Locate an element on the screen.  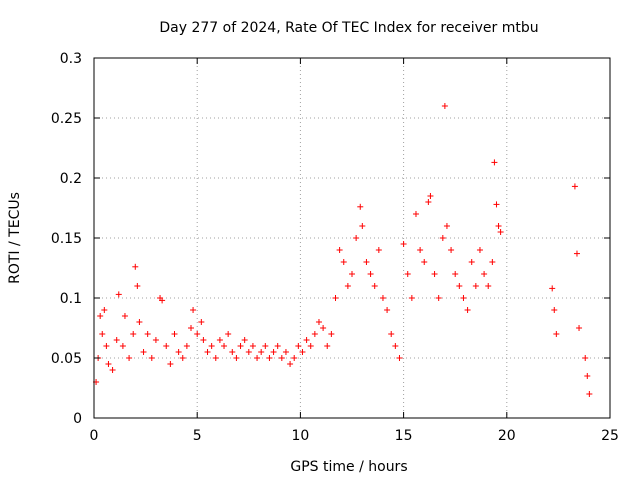
y-axis-label: ROTI / TECUs is located at coordinates (15, 238).